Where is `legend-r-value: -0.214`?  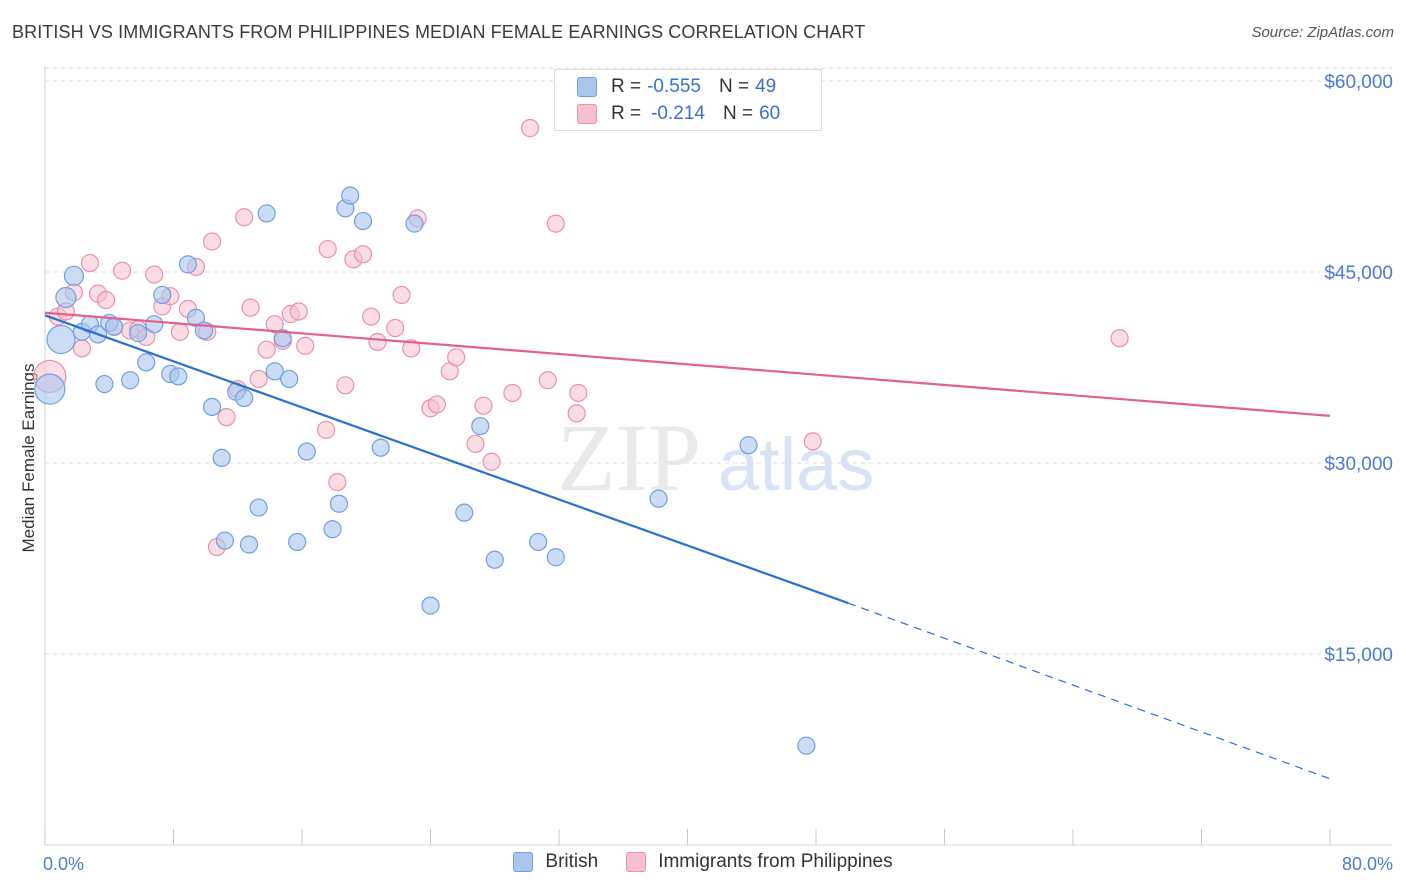
legend-r-value: -0.214 is located at coordinates (678, 113).